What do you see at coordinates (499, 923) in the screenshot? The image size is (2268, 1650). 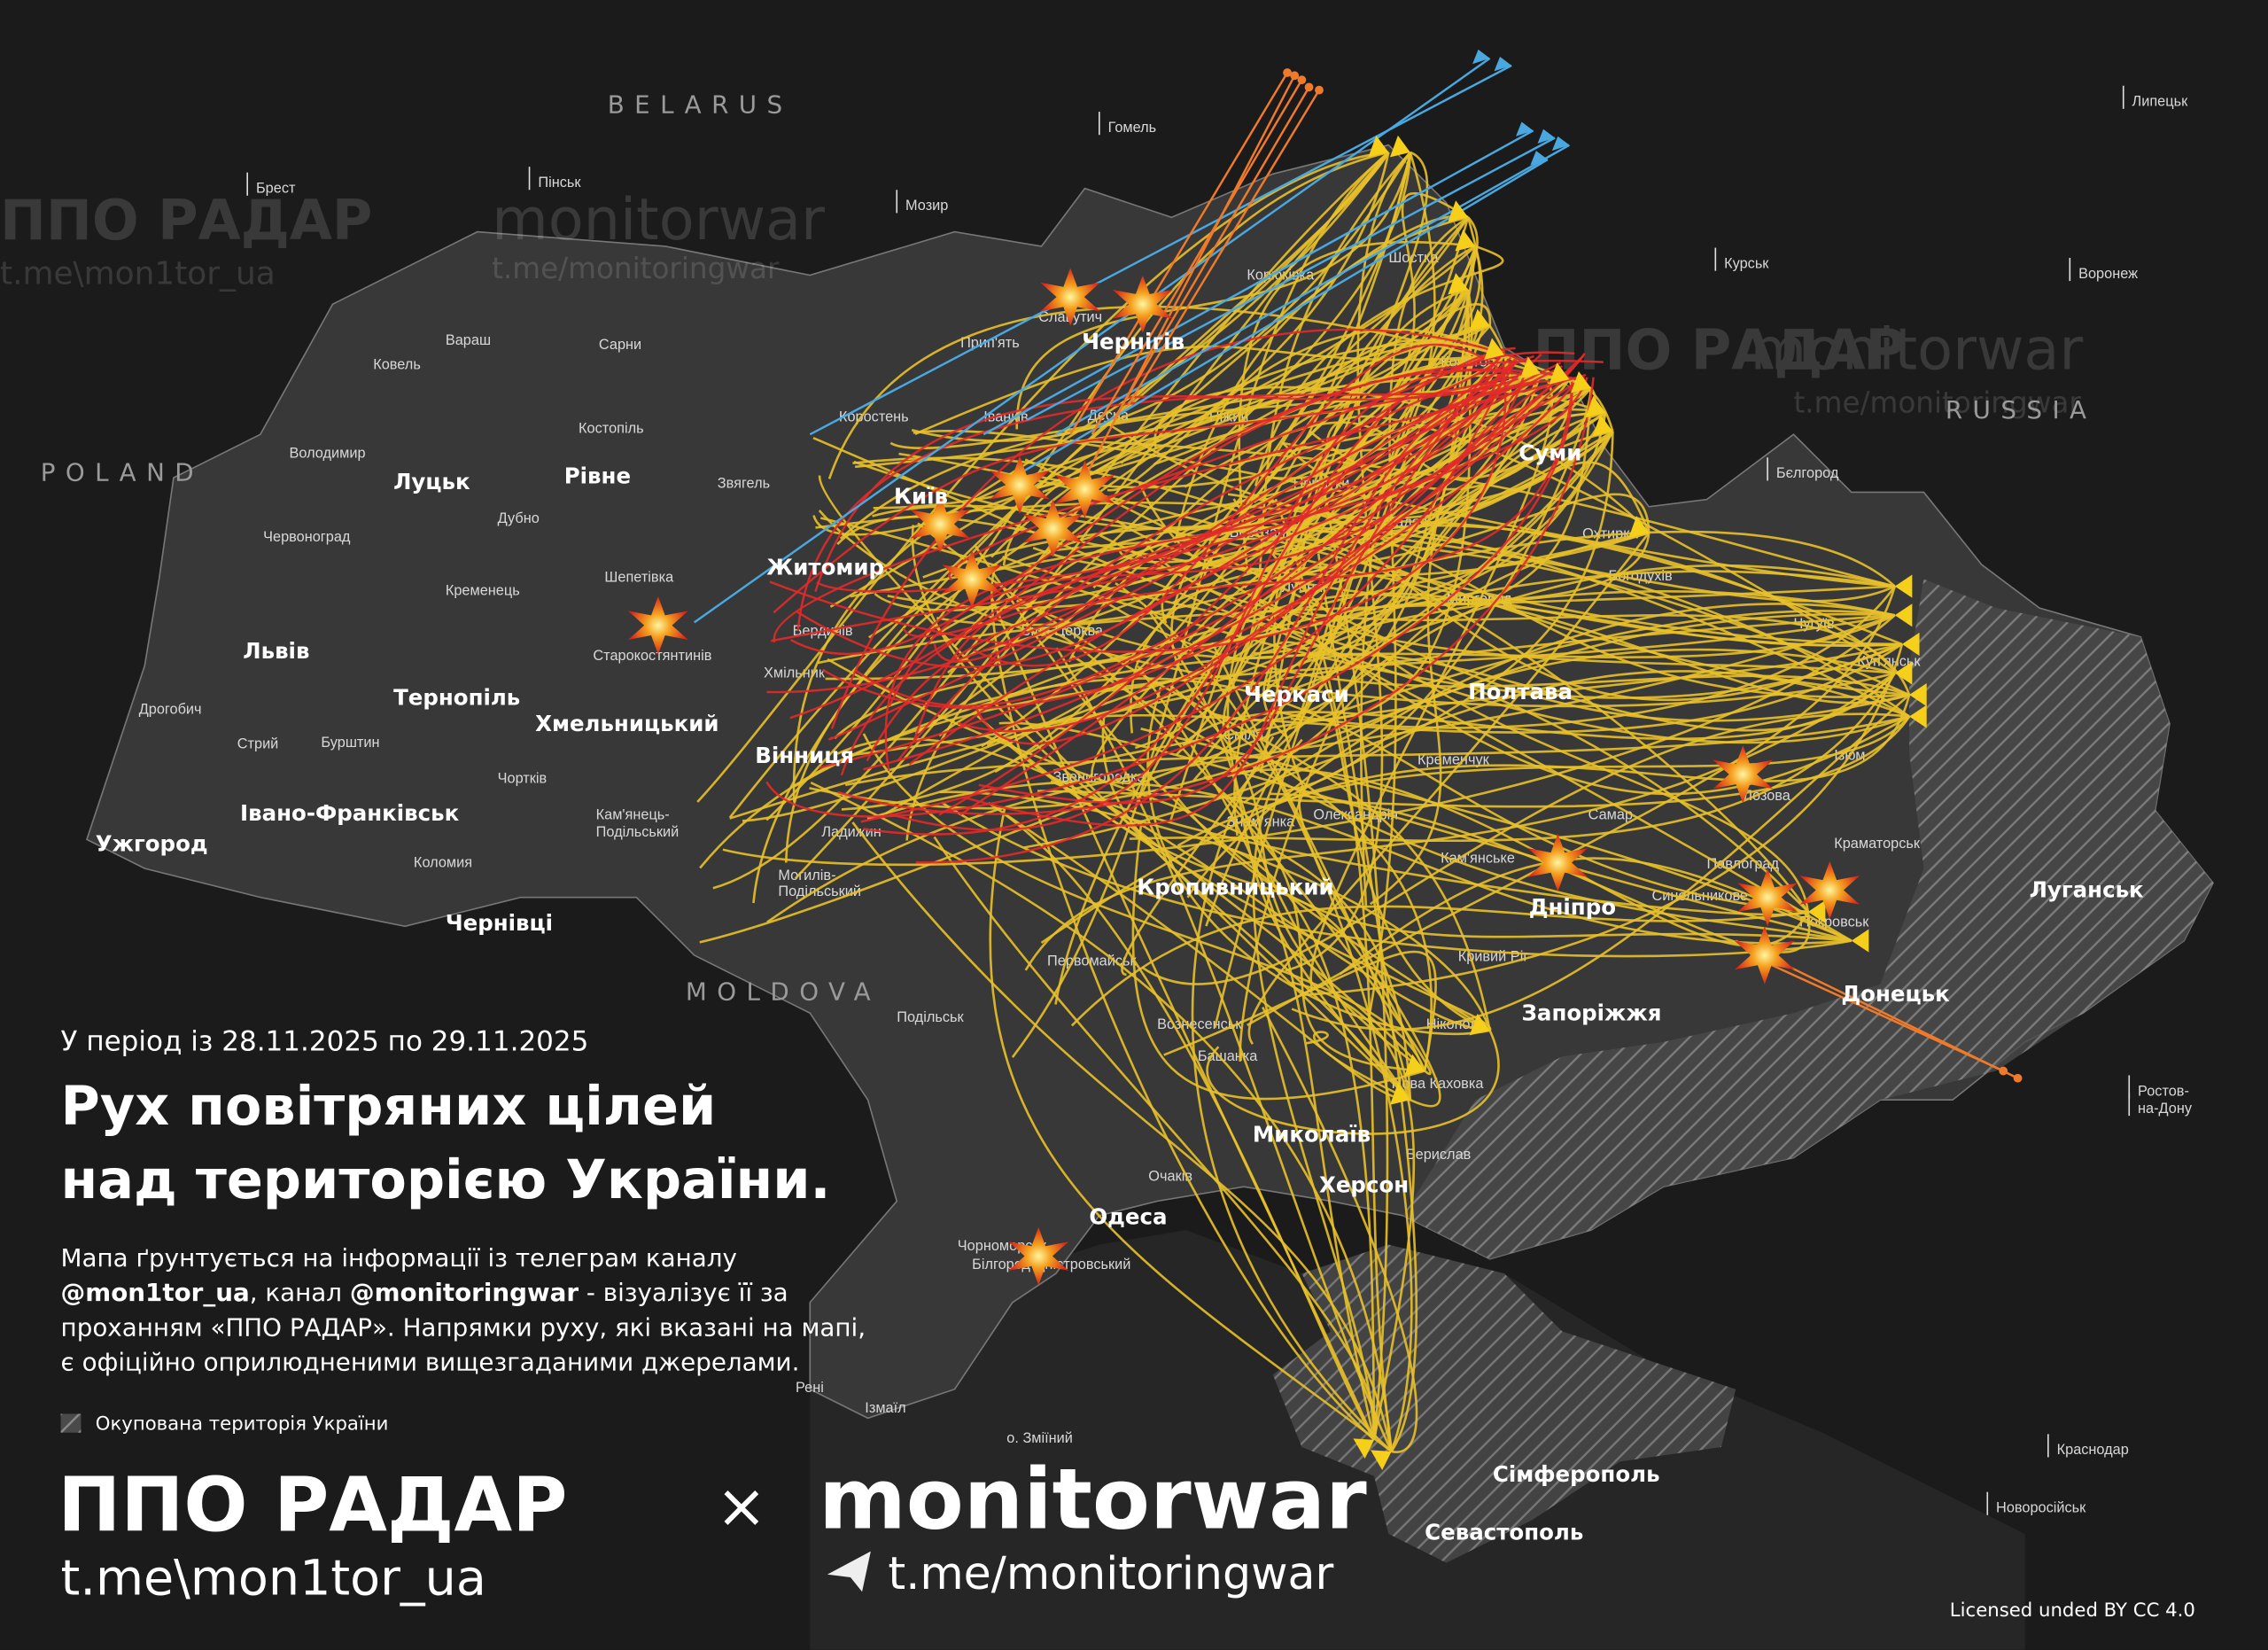 I see `major-city-label: Чернівці` at bounding box center [499, 923].